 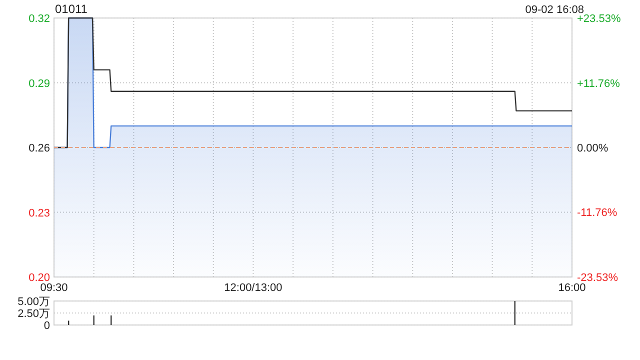 What do you see at coordinates (34, 302) in the screenshot?
I see `y-tick-label: 5.00万` at bounding box center [34, 302].